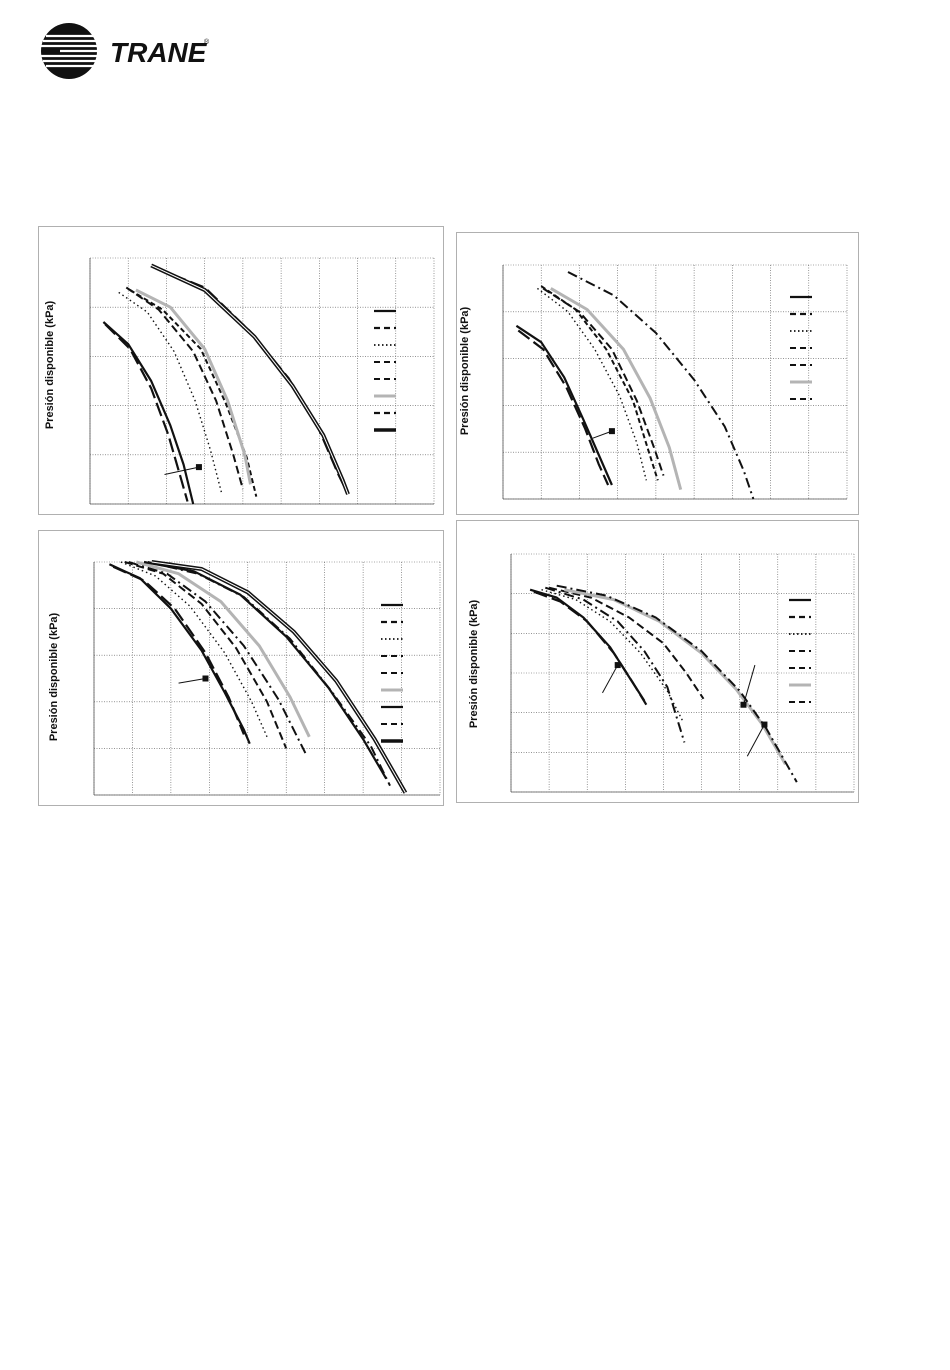 This screenshot has width=950, height=1370. I want to click on chart-panel-2: Presión disponible (kPa), so click(657, 373).